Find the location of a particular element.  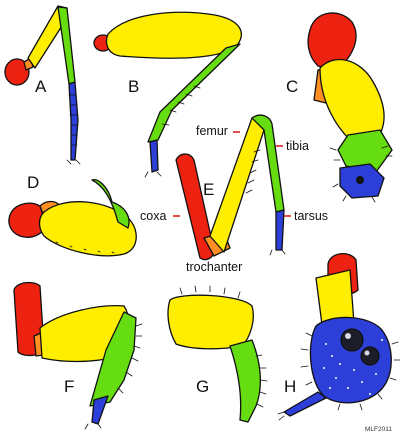

panel-letter-e: E is located at coordinates (208, 189).